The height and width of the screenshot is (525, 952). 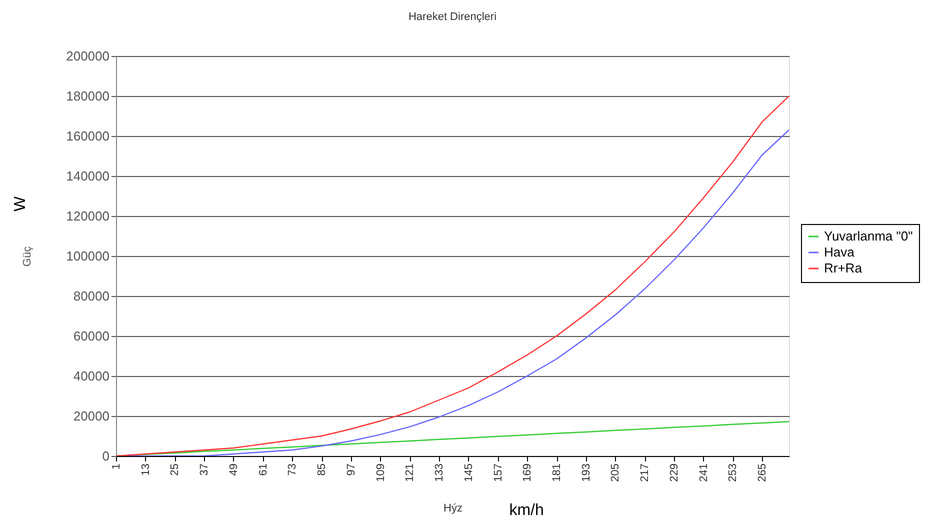 What do you see at coordinates (586, 473) in the screenshot?
I see `x-tick-label: 193` at bounding box center [586, 473].